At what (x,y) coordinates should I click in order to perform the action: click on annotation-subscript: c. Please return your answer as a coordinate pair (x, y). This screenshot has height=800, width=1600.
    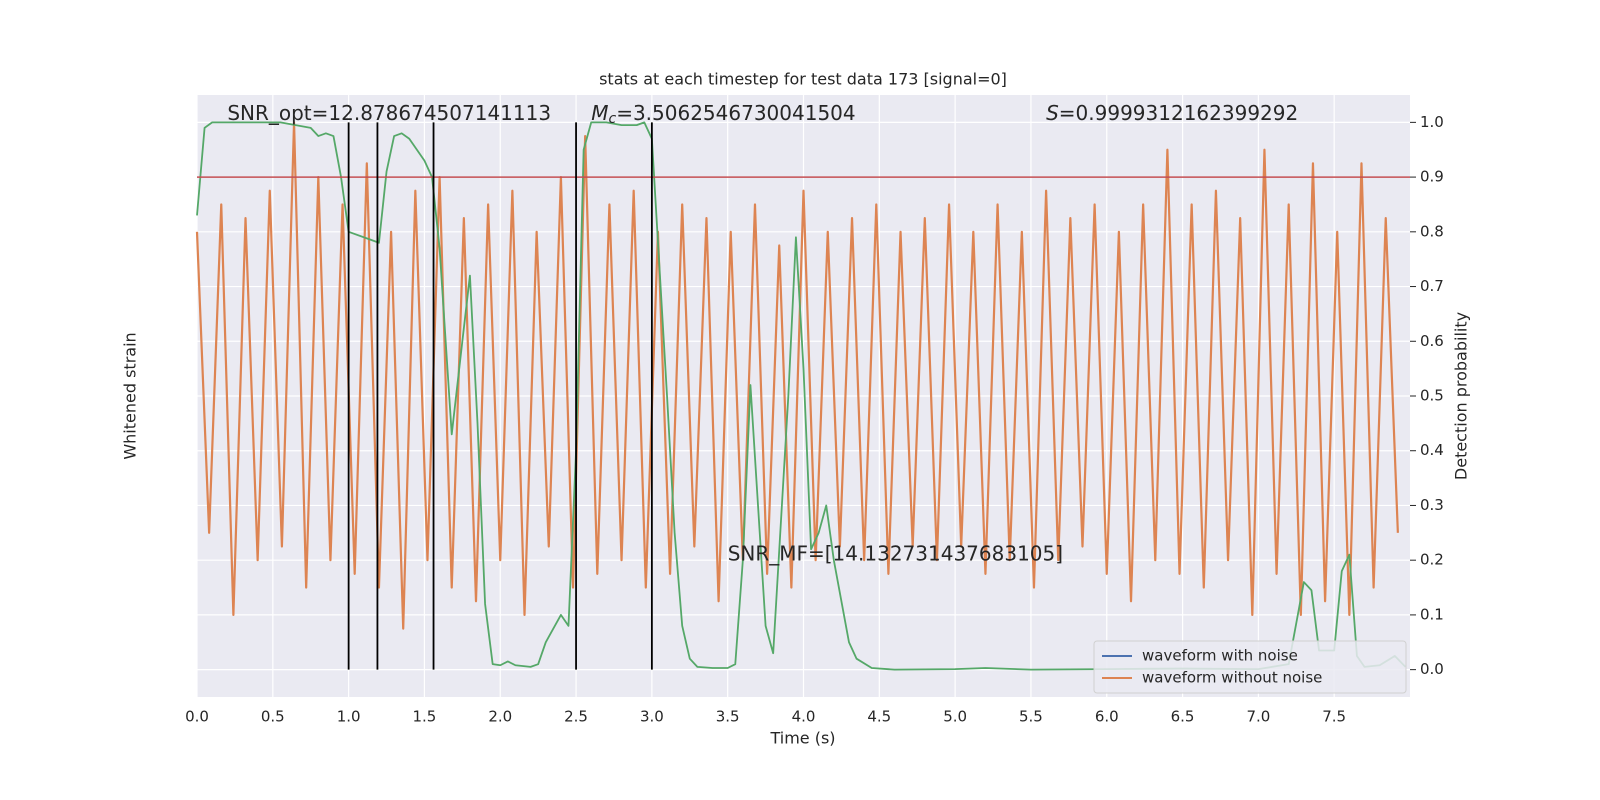
    Looking at the image, I should click on (612, 119).